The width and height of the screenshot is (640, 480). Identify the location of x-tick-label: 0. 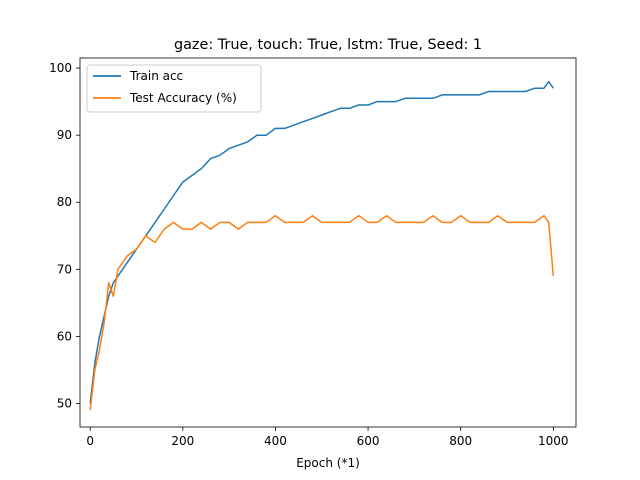
(90, 441).